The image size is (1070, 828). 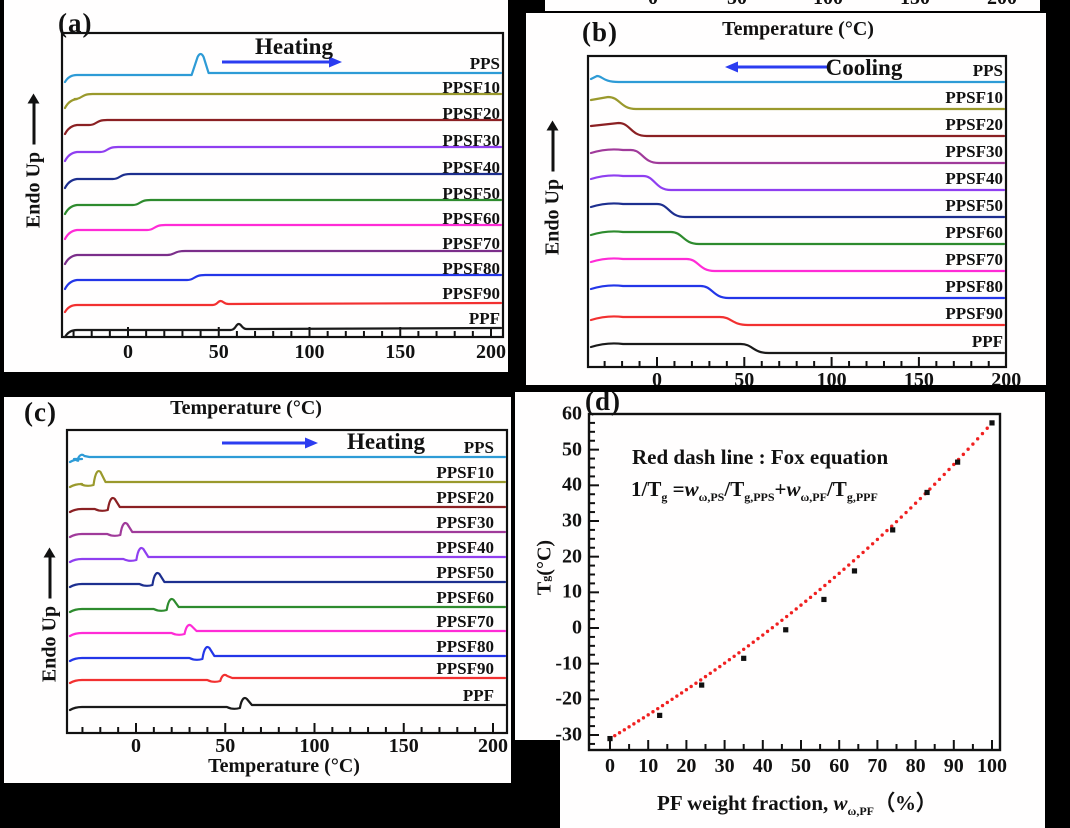 I want to click on x-tick-label: 80, so click(x=915, y=766).